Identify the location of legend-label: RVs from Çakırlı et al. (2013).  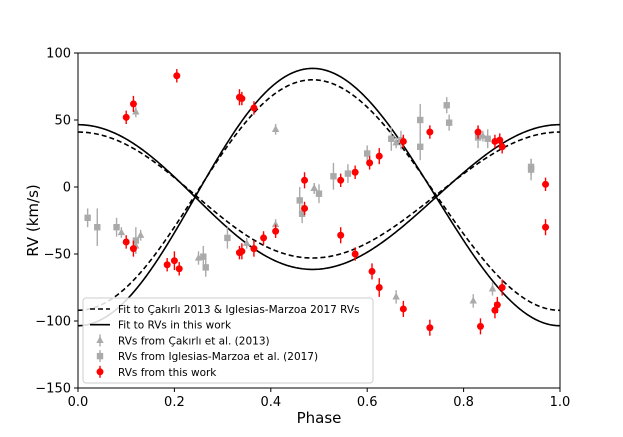
(194, 341).